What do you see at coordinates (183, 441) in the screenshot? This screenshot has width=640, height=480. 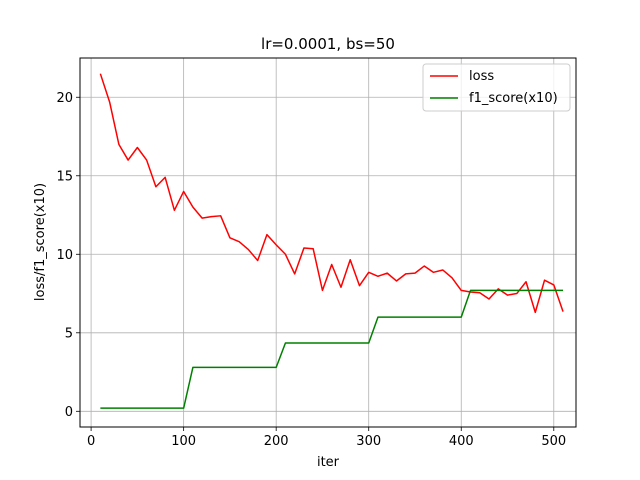 I see `x-tick-label: 100` at bounding box center [183, 441].